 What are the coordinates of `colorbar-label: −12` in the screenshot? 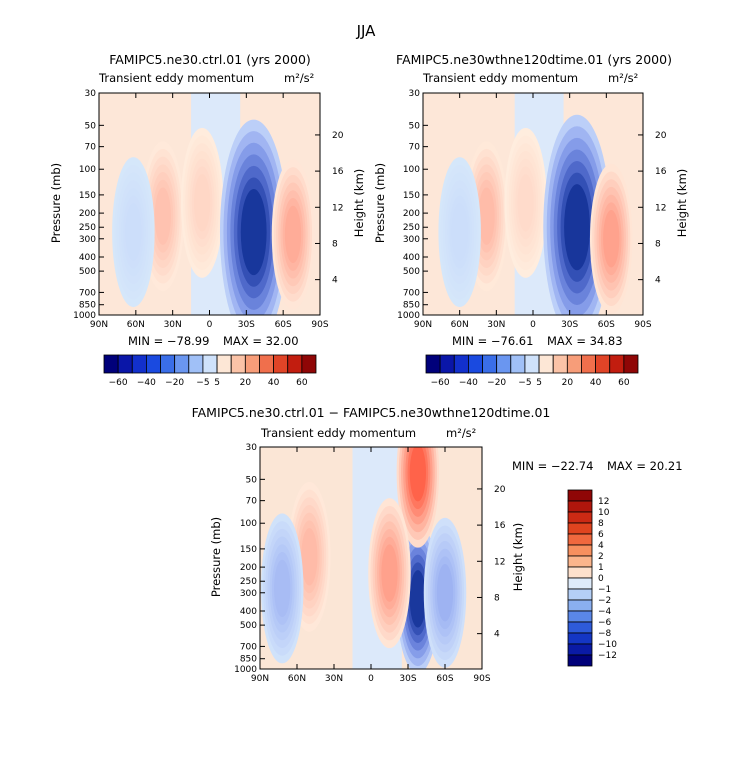 It's located at (607, 656).